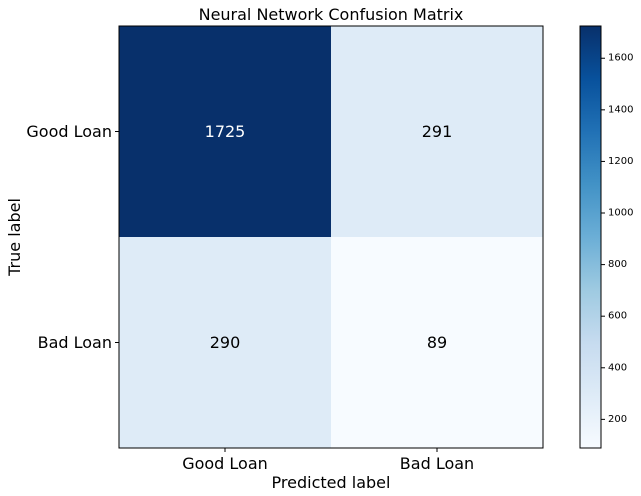  I want to click on y-tick-label: Good Loan, so click(69, 131).